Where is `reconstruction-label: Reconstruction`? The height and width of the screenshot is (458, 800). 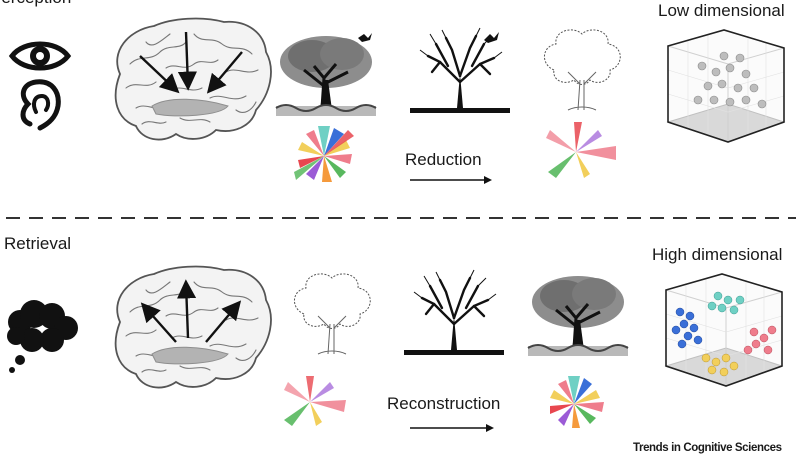 reconstruction-label: Reconstruction is located at coordinates (444, 403).